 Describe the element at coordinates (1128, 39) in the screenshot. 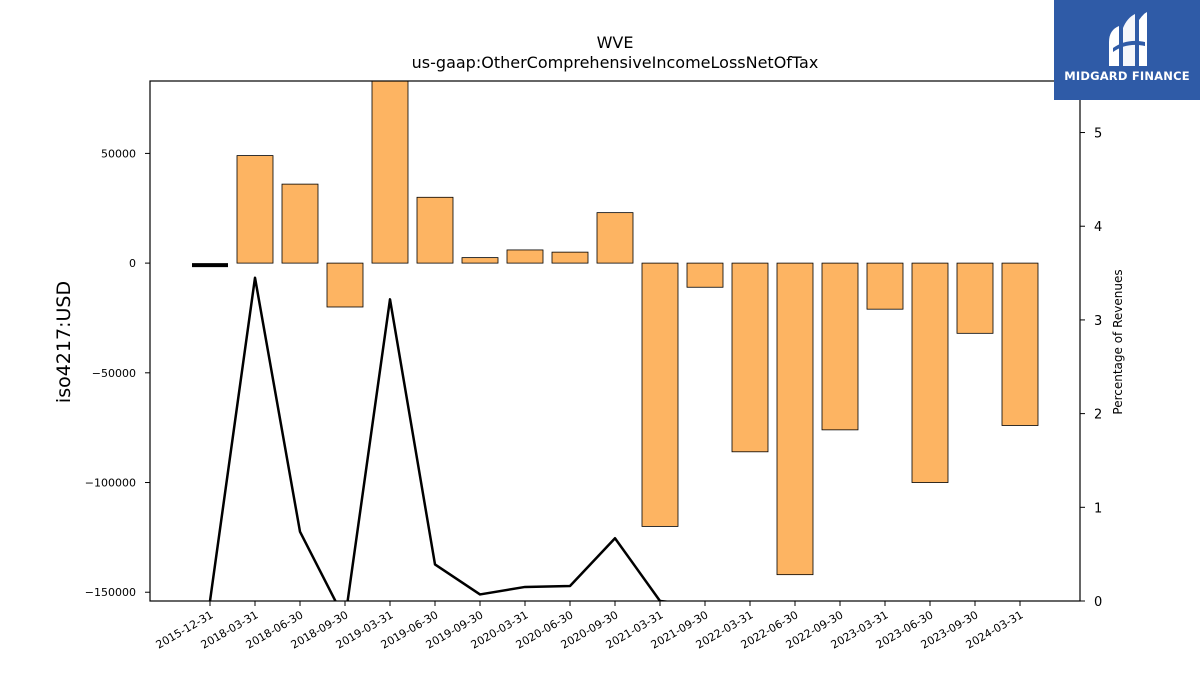

I see `logo-mark-icon` at that location.